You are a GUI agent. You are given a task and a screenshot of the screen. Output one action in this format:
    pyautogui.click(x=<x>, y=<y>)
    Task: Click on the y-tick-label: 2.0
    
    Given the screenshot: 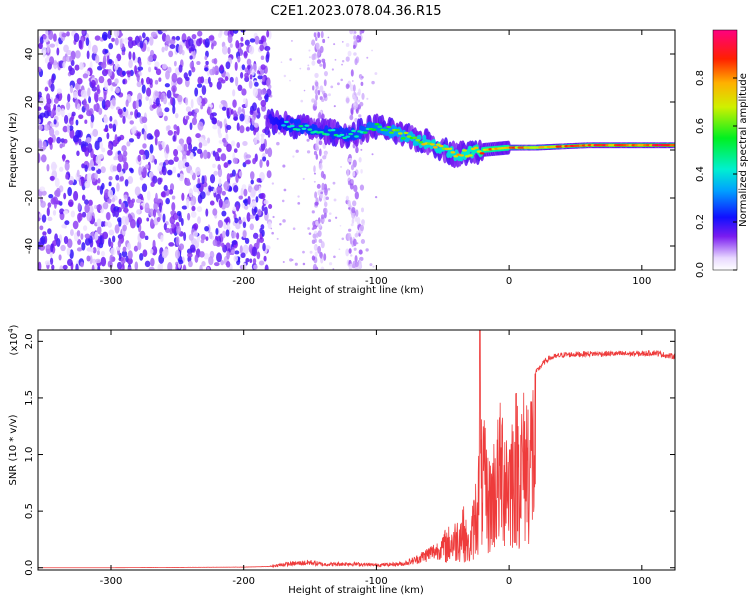 What is the action you would take?
    pyautogui.click(x=29, y=341)
    